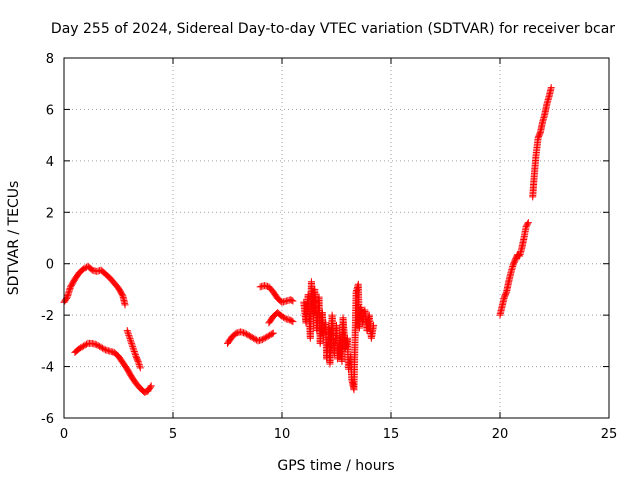 The width and height of the screenshot is (640, 480). I want to click on x-tick-label: 0, so click(64, 434).